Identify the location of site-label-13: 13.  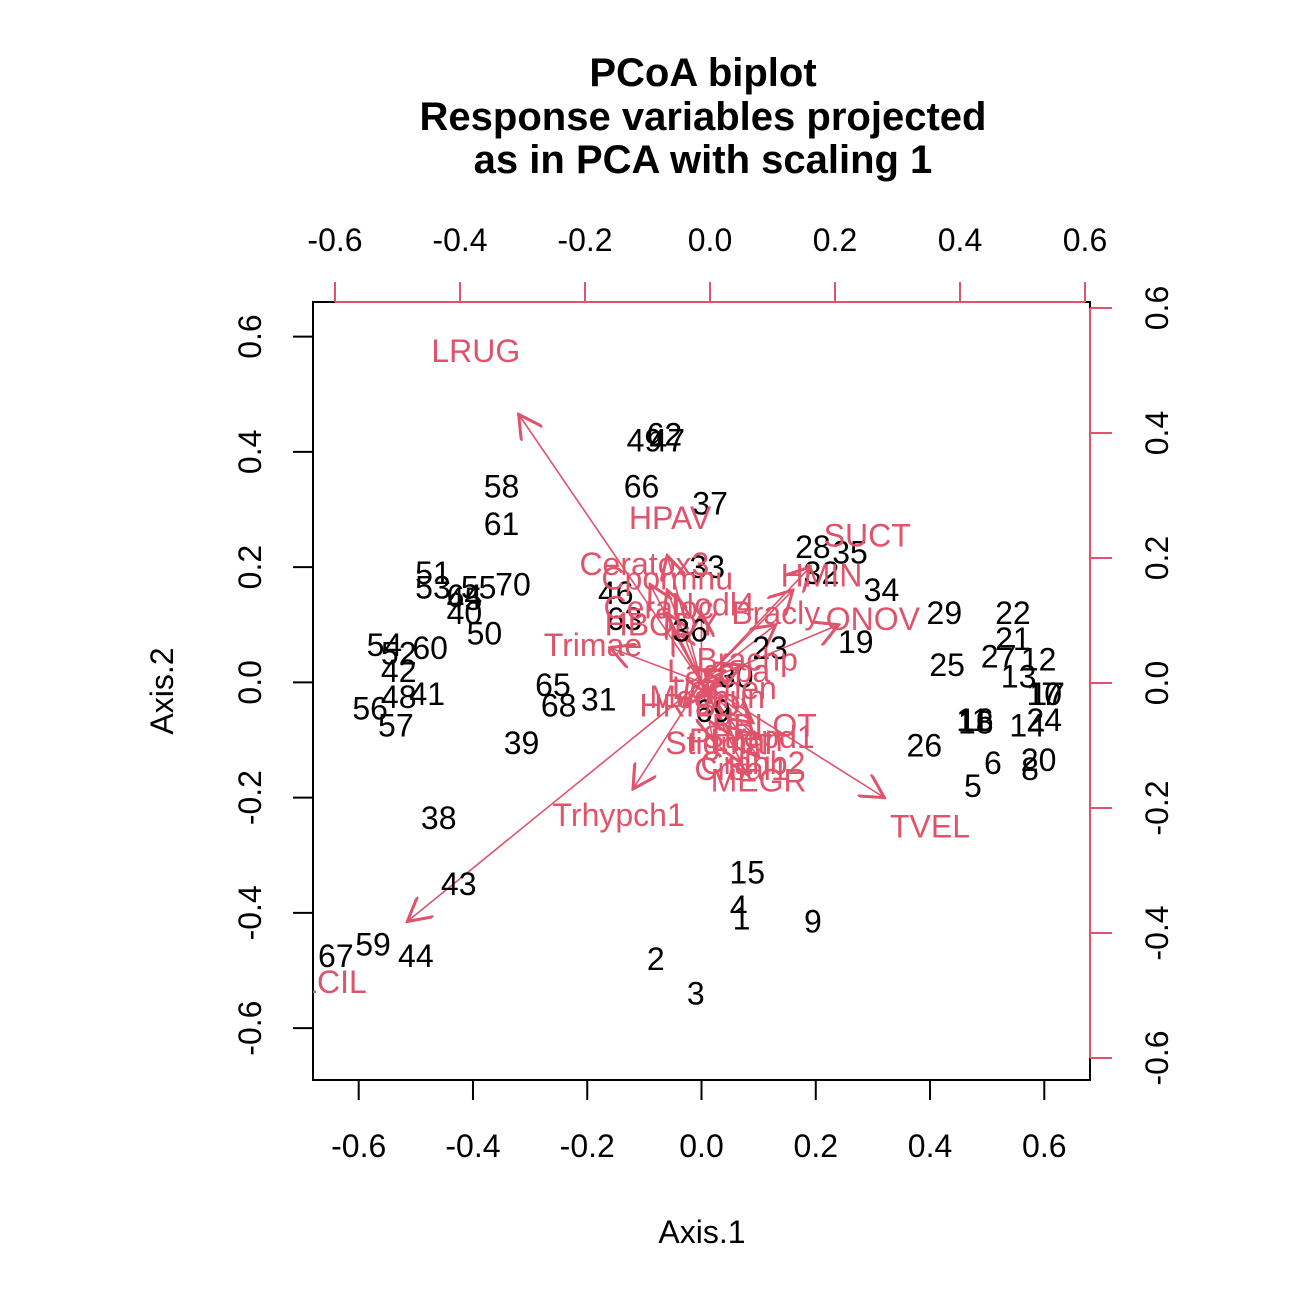
(1019, 677).